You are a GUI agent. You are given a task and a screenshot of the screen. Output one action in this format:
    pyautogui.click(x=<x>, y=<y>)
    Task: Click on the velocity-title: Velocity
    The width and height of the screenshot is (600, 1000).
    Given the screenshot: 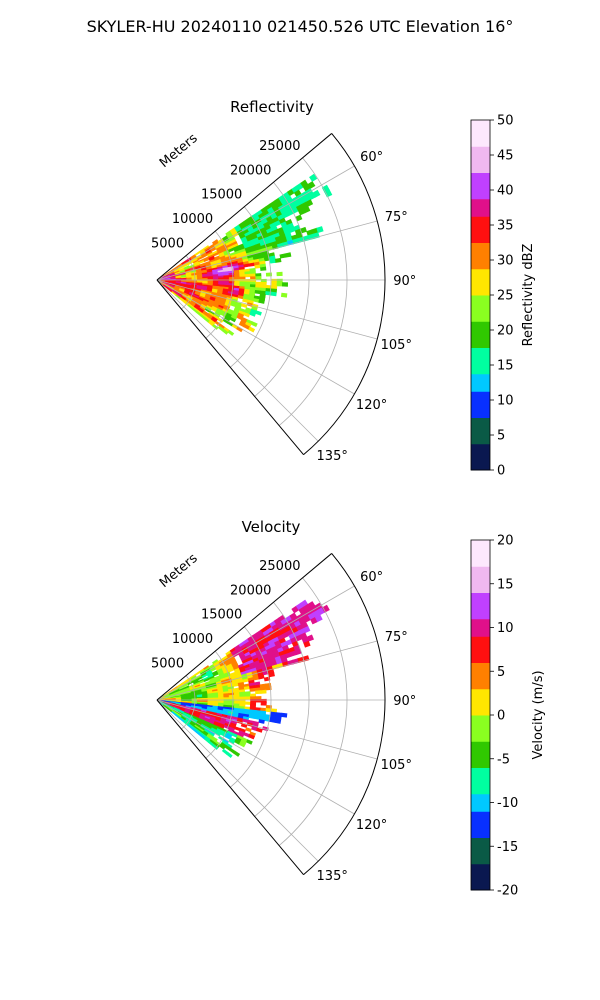 What is the action you would take?
    pyautogui.click(x=271, y=527)
    